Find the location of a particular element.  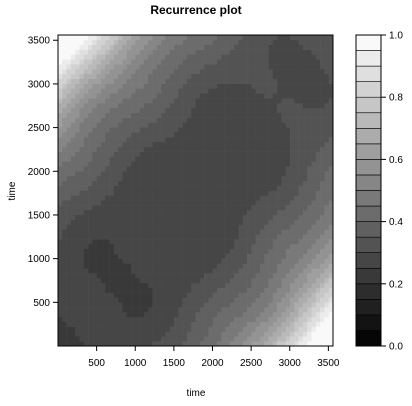

colorbar-level is located at coordinates (368, 42).